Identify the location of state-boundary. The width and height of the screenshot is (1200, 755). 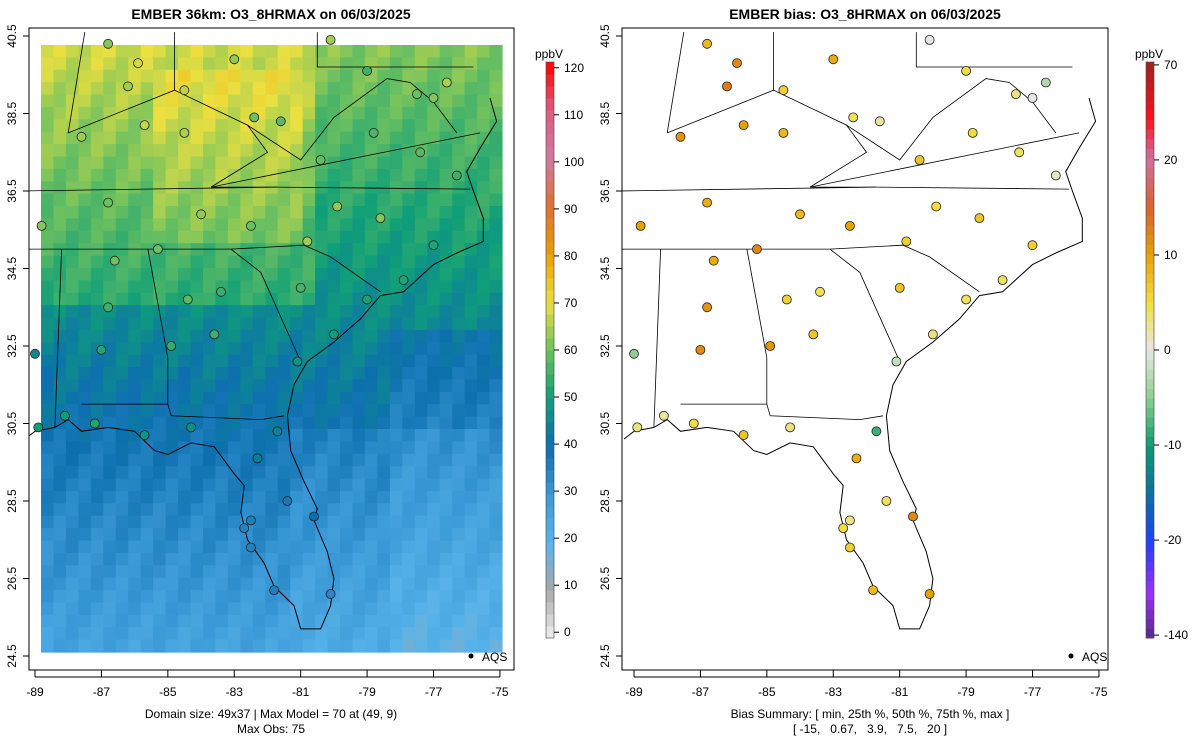
(305, 268).